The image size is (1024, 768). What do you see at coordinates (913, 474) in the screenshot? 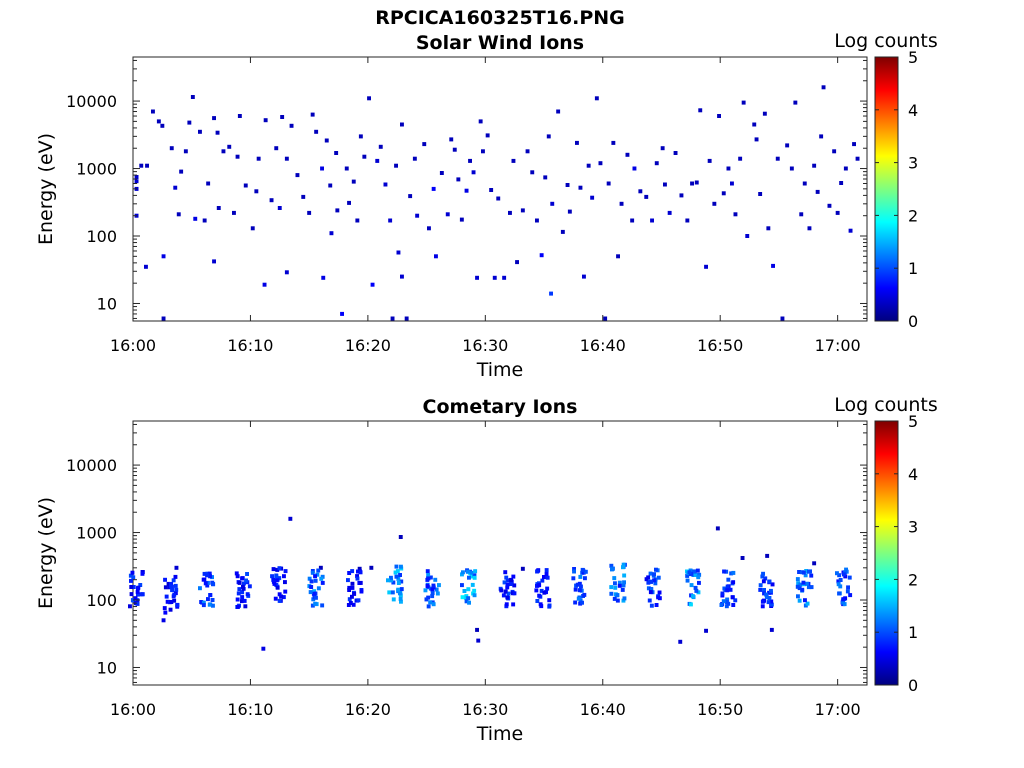
I see `colorbar-tick-label: 4` at bounding box center [913, 474].